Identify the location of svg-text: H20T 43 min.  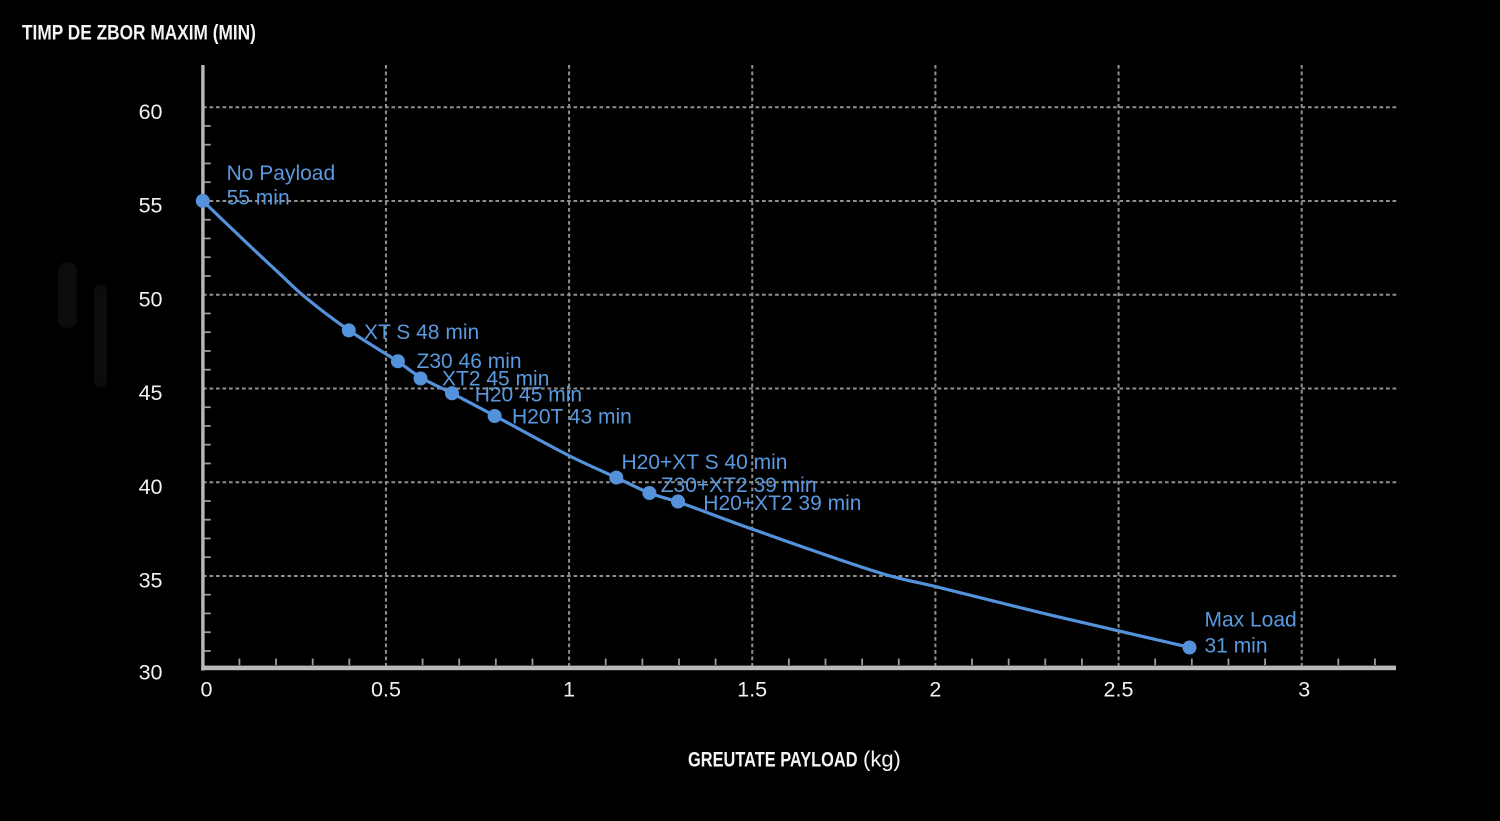
(572, 416).